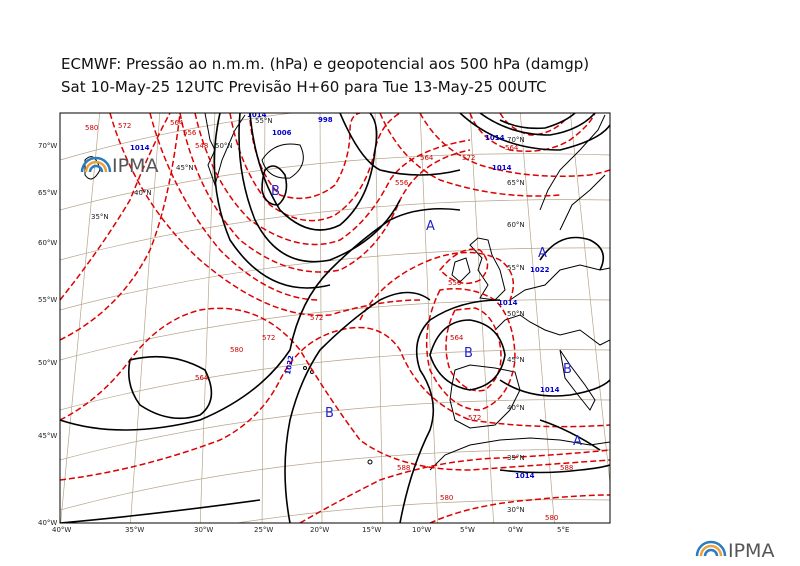 Image resolution: width=800 pixels, height=566 pixels. I want to click on svg-text: 60°N, so click(516, 225).